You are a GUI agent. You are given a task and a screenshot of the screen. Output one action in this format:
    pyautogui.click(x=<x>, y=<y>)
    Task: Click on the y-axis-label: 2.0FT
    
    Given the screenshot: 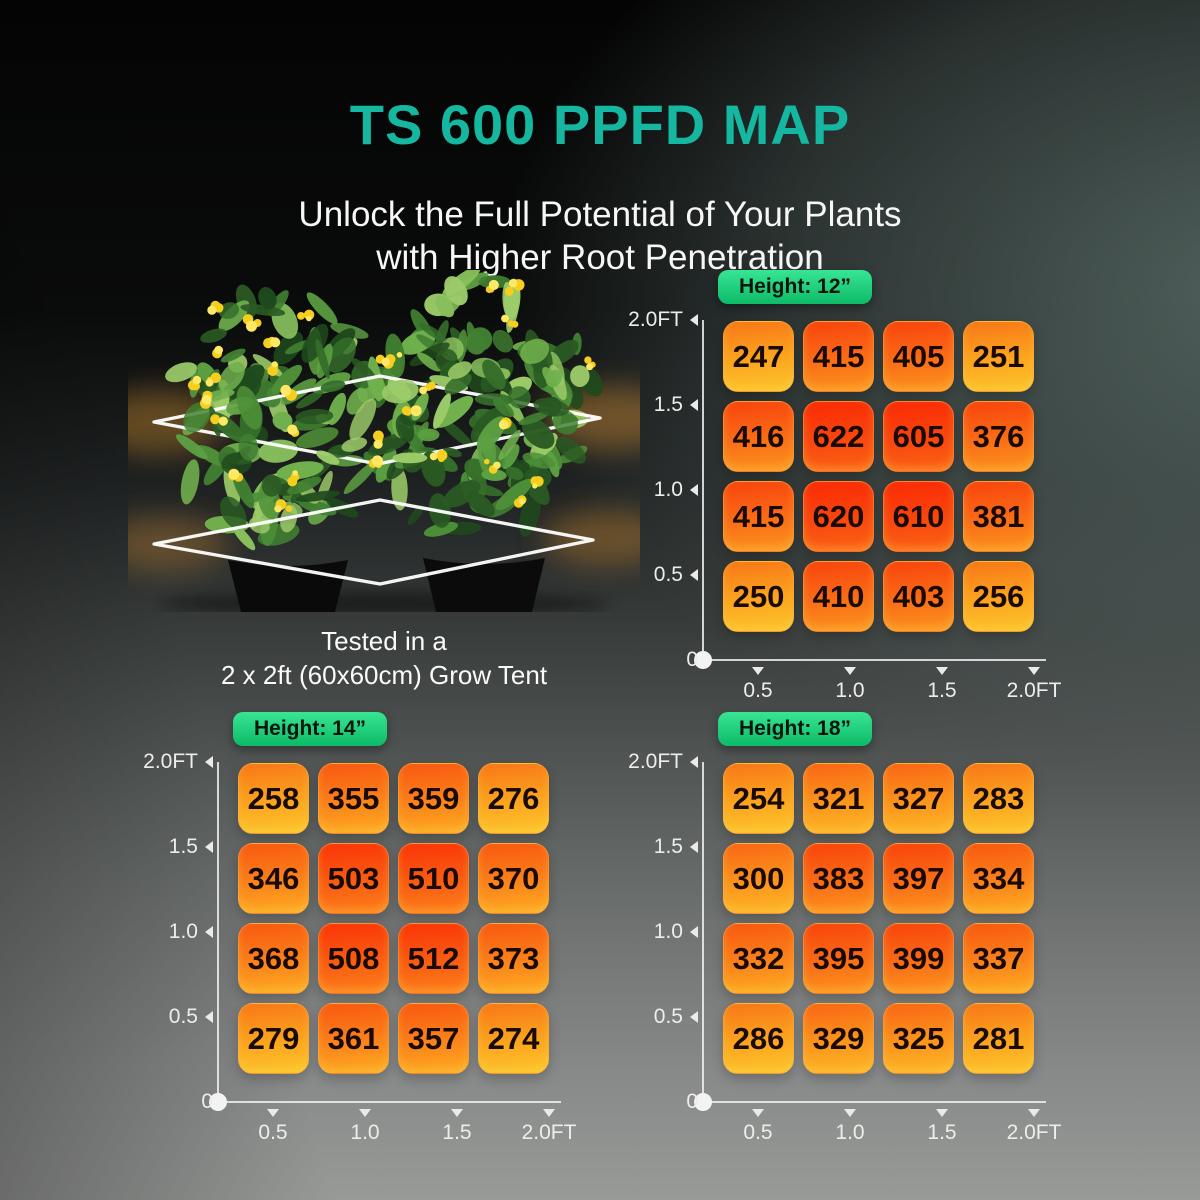 What is the action you would take?
    pyautogui.click(x=178, y=762)
    